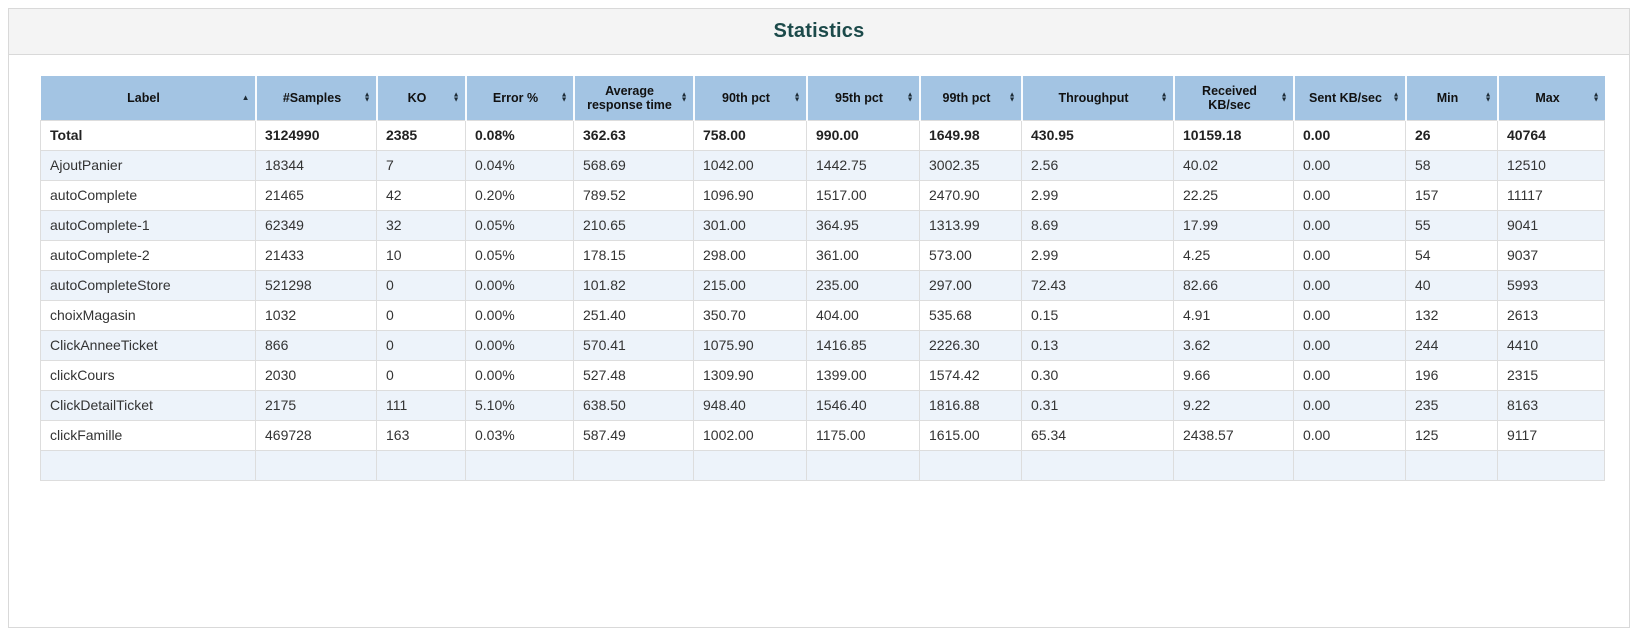 This screenshot has height=628, width=1639. What do you see at coordinates (1097, 135) in the screenshot?
I see `value-cell: 430.95` at bounding box center [1097, 135].